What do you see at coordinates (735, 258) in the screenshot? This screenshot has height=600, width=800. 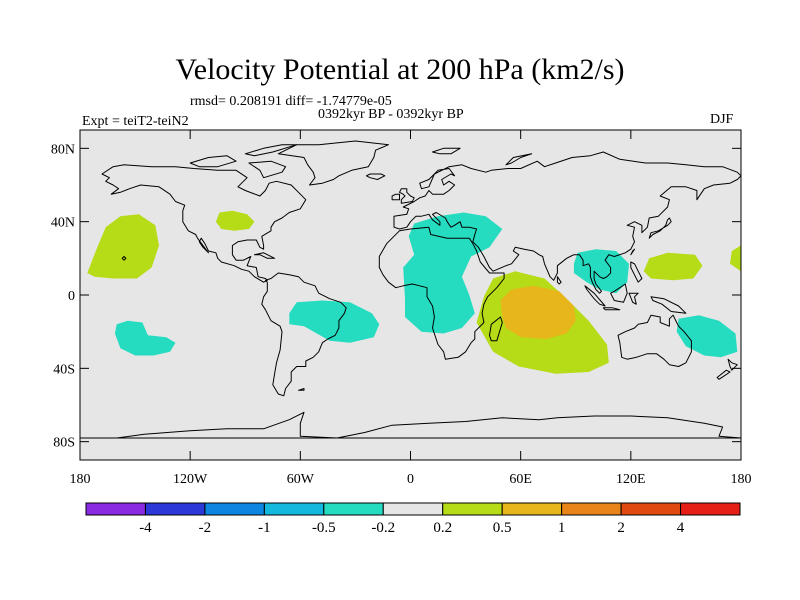 I see `contour-region-dateline-positive-edge` at bounding box center [735, 258].